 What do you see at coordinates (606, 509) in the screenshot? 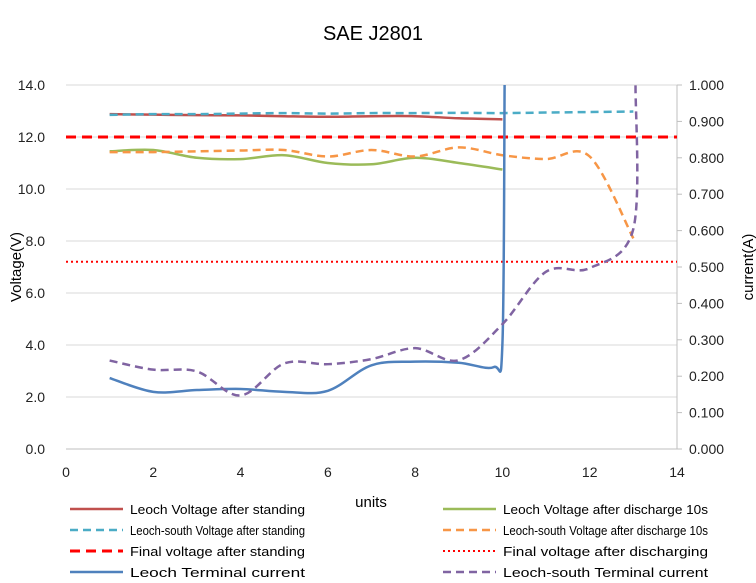
I see `legend-label: Leoch Voltage after discharge 10s` at bounding box center [606, 509].